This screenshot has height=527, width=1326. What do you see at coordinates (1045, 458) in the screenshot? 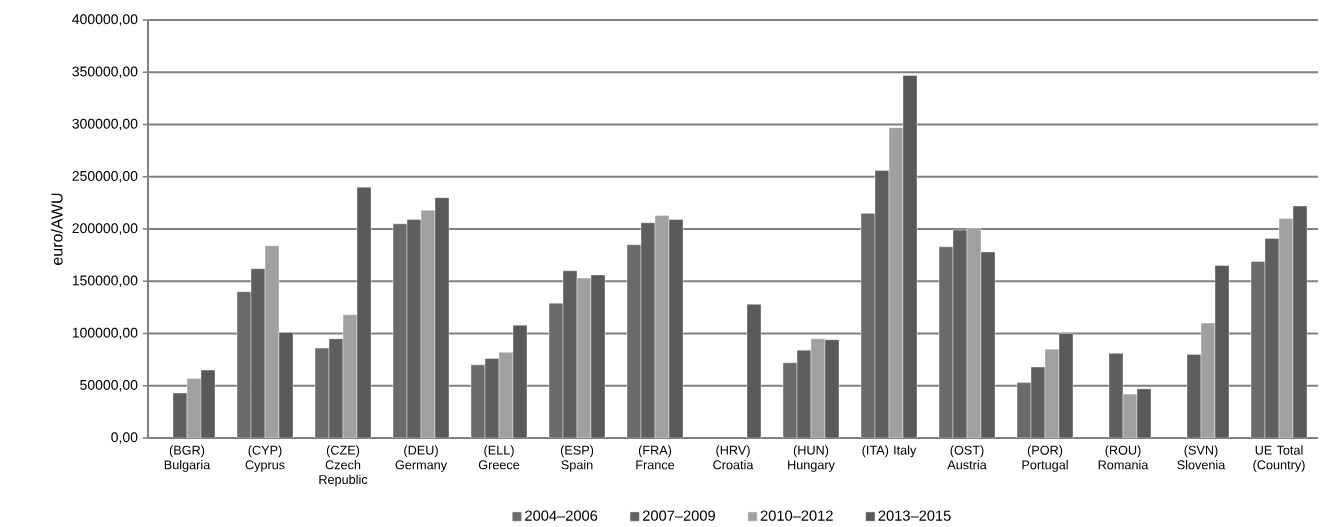
I see `x-tick-label: (POR) Portugal` at bounding box center [1045, 458].